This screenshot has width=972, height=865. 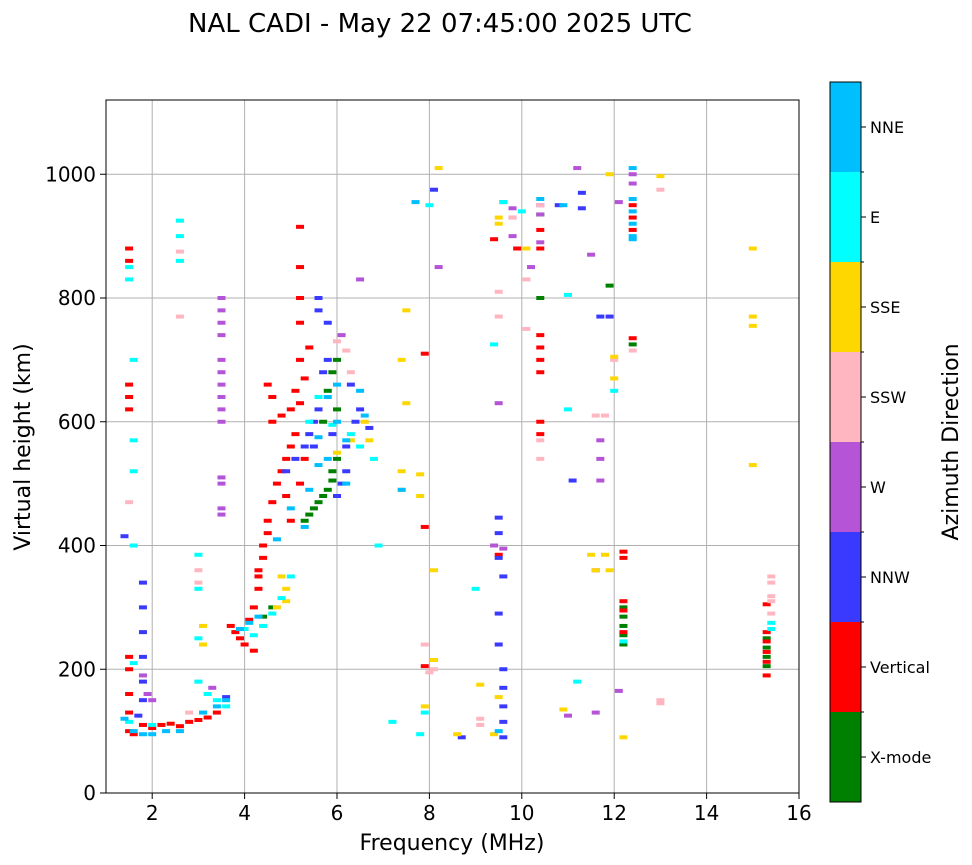 What do you see at coordinates (900, 757) in the screenshot?
I see `colorbar-tick-label: X-mode` at bounding box center [900, 757].